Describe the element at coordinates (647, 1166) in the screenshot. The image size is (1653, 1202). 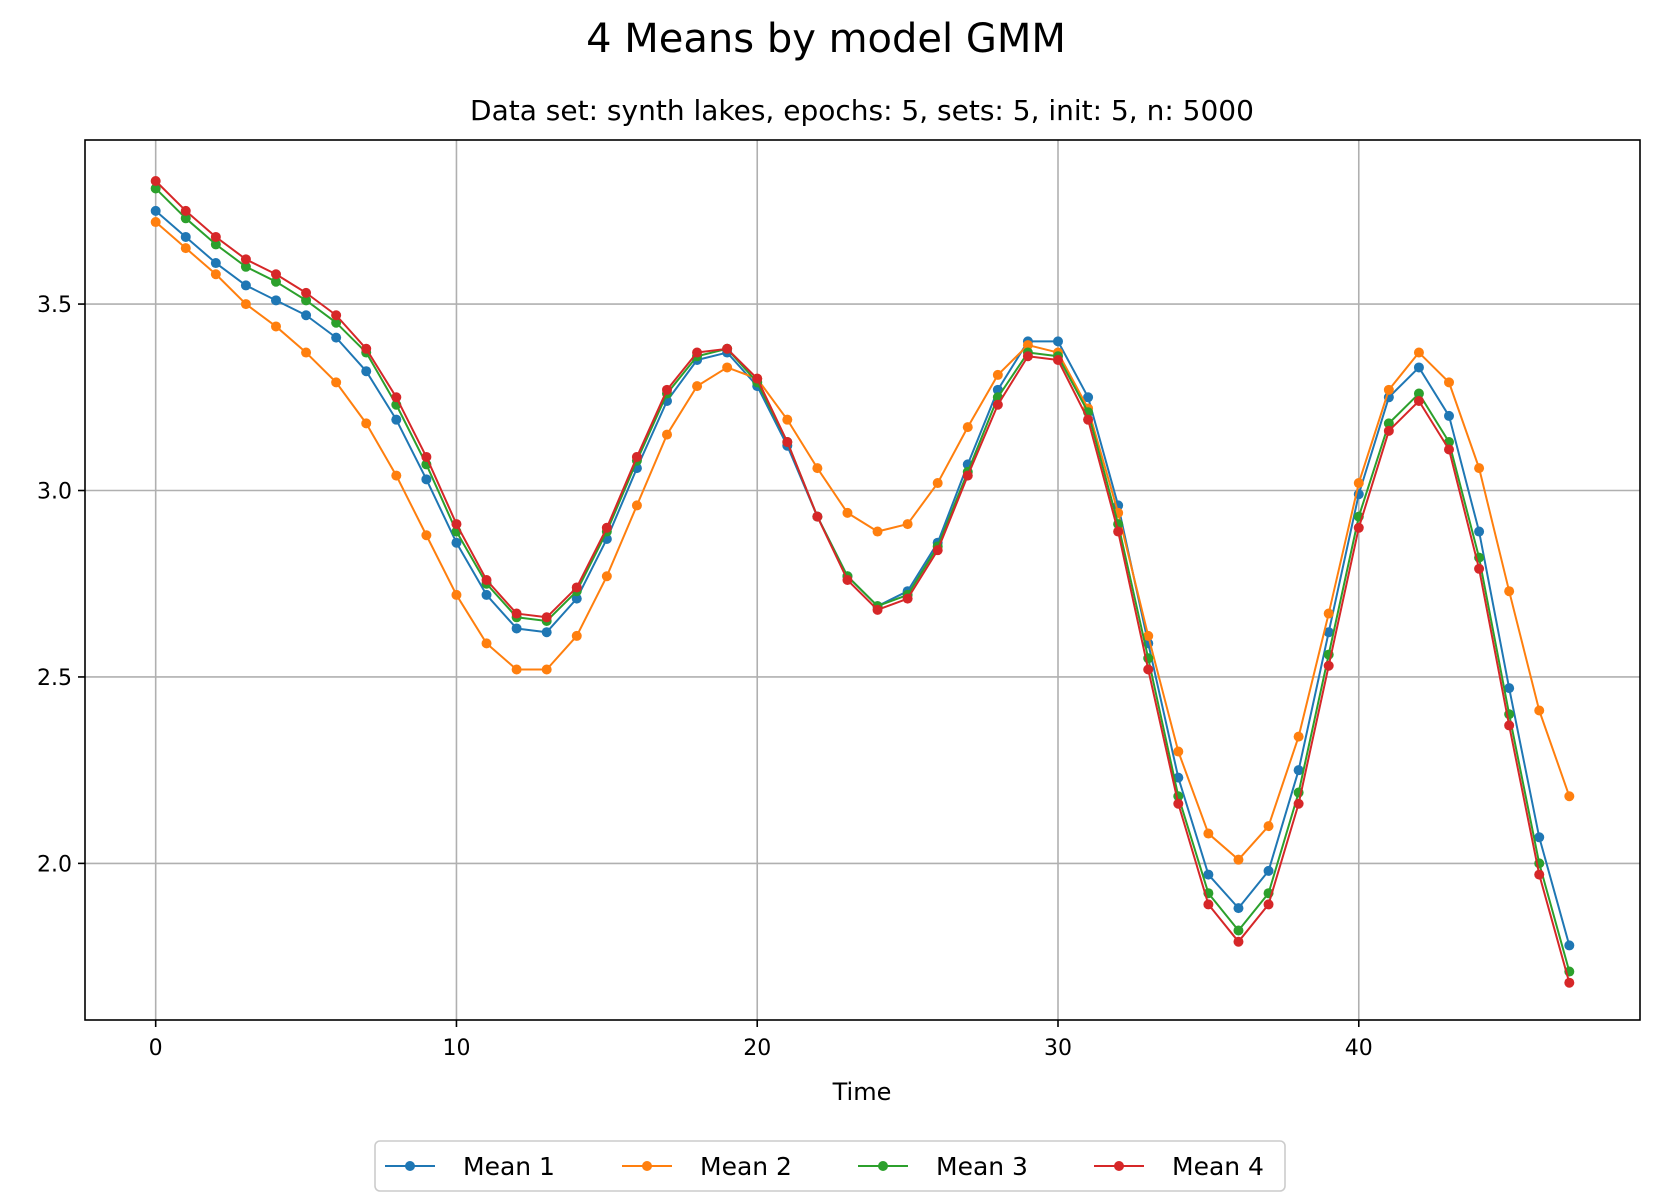
I see `legend-marker` at that location.